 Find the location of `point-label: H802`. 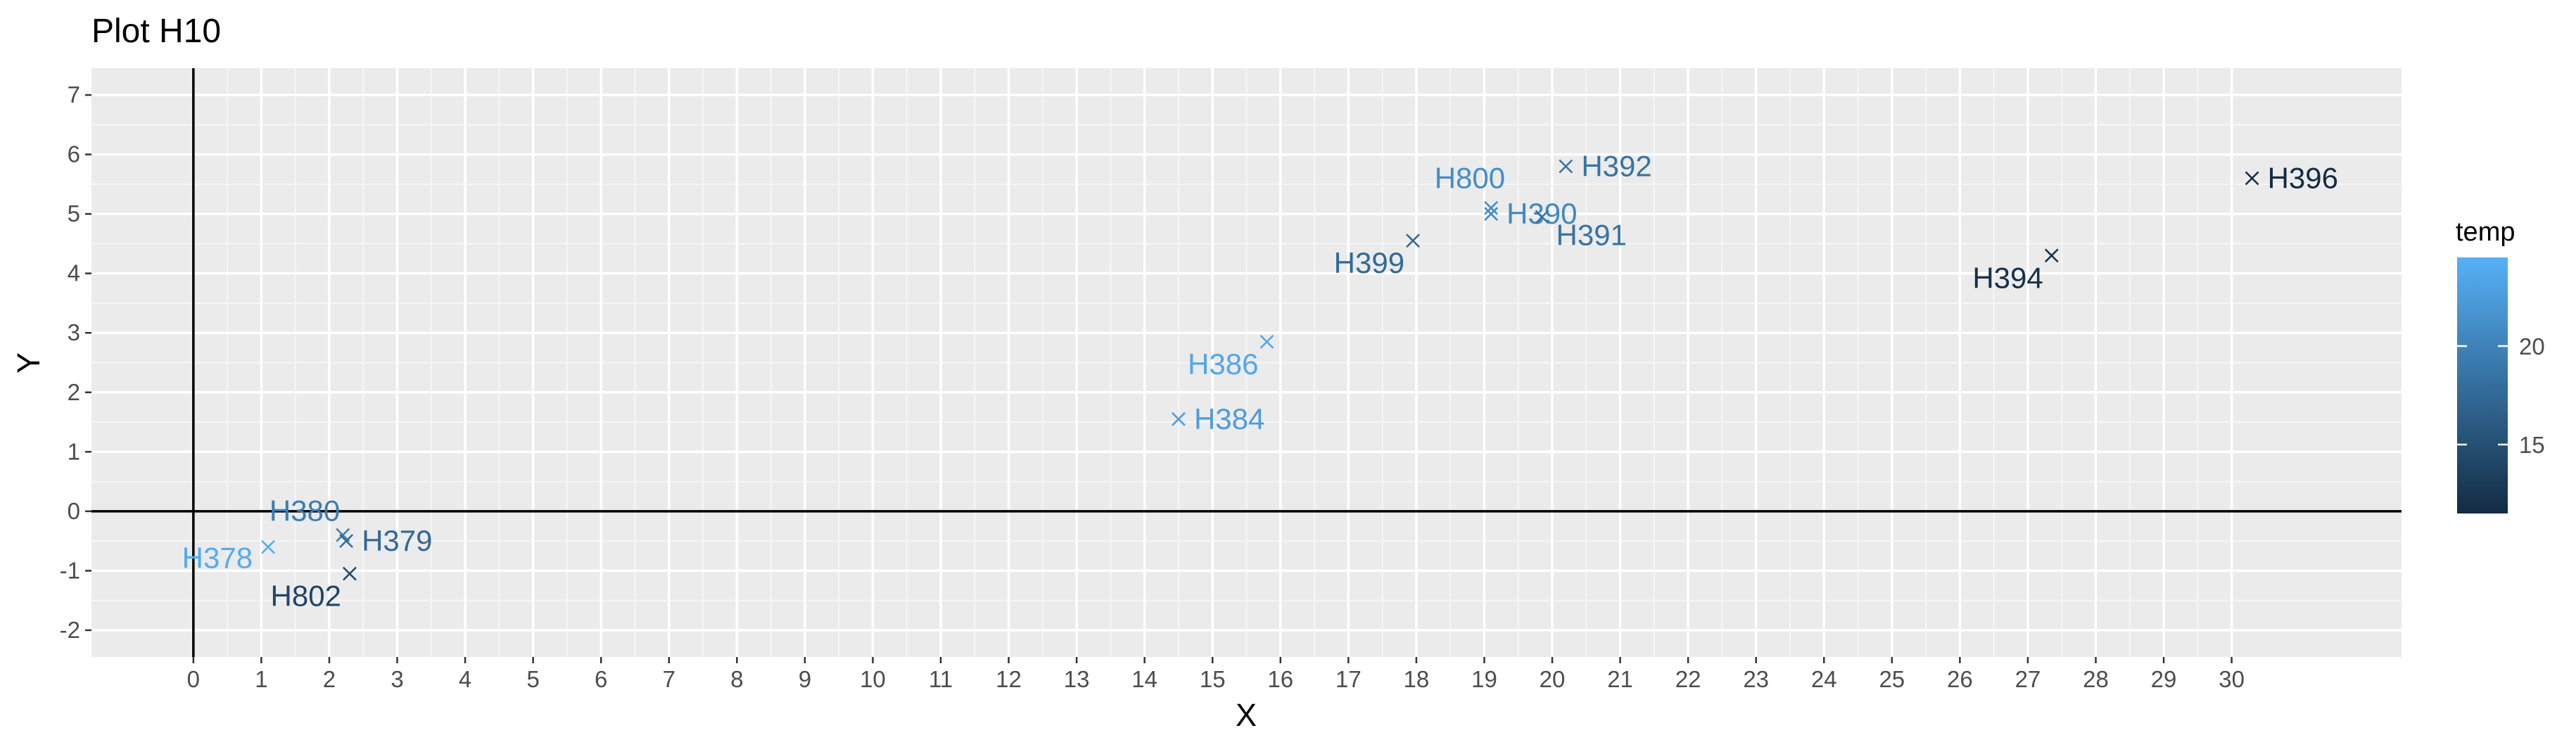

point-label: H802 is located at coordinates (306, 596).